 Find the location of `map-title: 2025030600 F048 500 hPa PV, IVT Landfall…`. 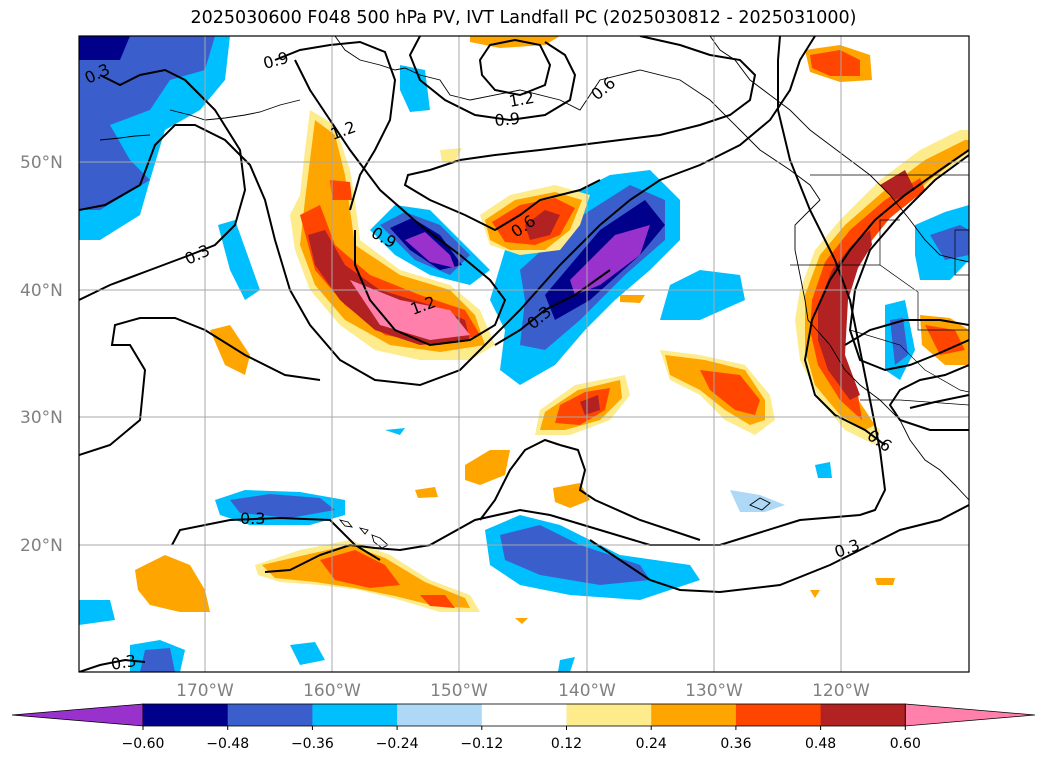

map-title: 2025030600 F048 500 hPa PV, IVT Landfall… is located at coordinates (523, 18).